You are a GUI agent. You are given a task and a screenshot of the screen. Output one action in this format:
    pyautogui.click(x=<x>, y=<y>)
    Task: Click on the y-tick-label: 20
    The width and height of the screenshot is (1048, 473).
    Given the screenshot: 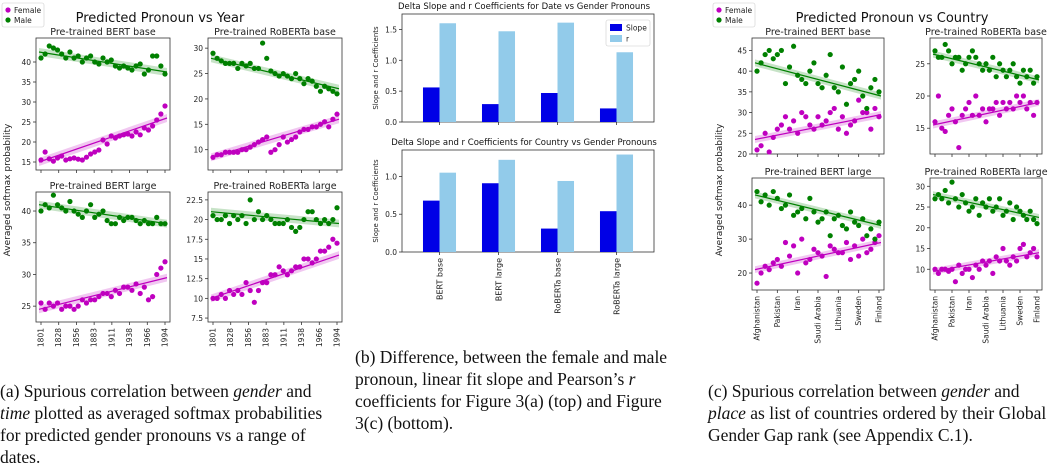 What is the action you would take?
    pyautogui.click(x=198, y=99)
    